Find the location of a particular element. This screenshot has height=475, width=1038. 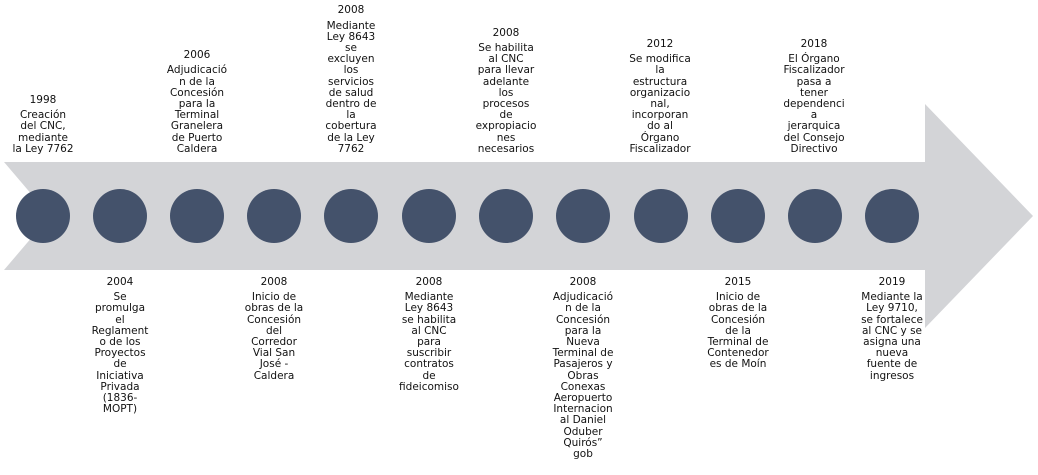

timeline-dot-2004 is located at coordinates (120, 216).